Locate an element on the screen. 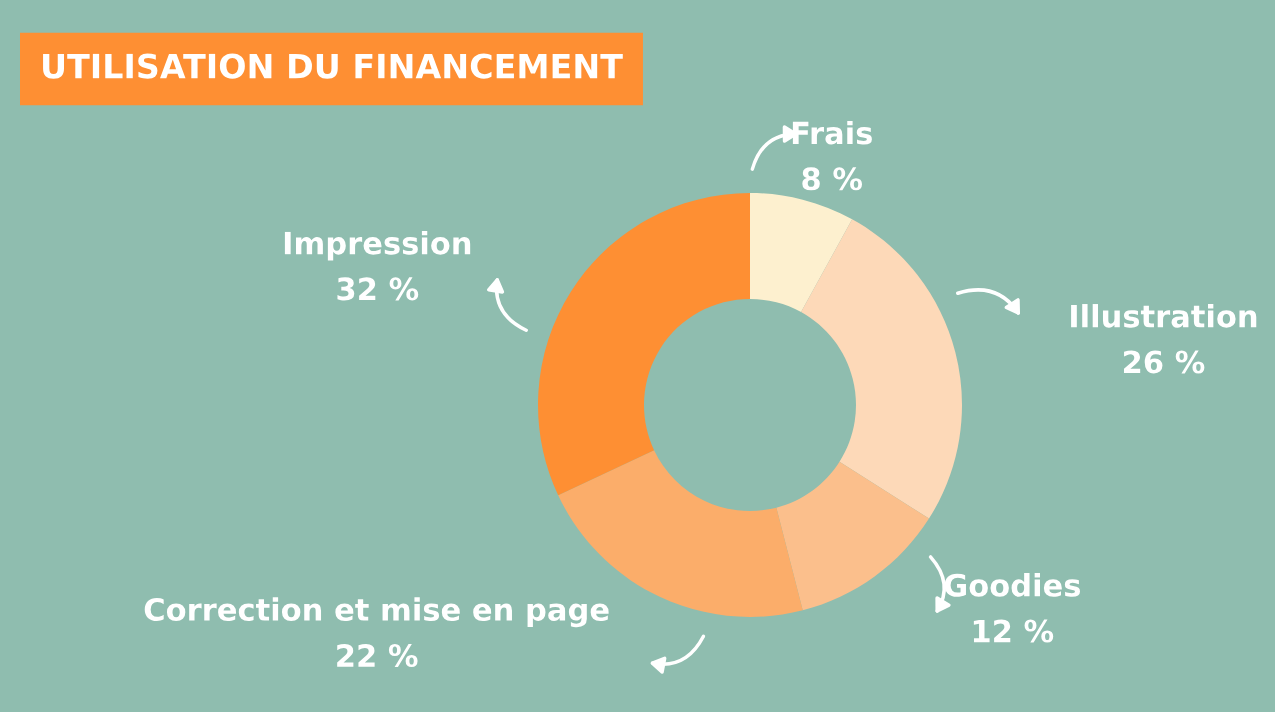 This screenshot has height=712, width=1275. data-label: 12 % is located at coordinates (1013, 631).